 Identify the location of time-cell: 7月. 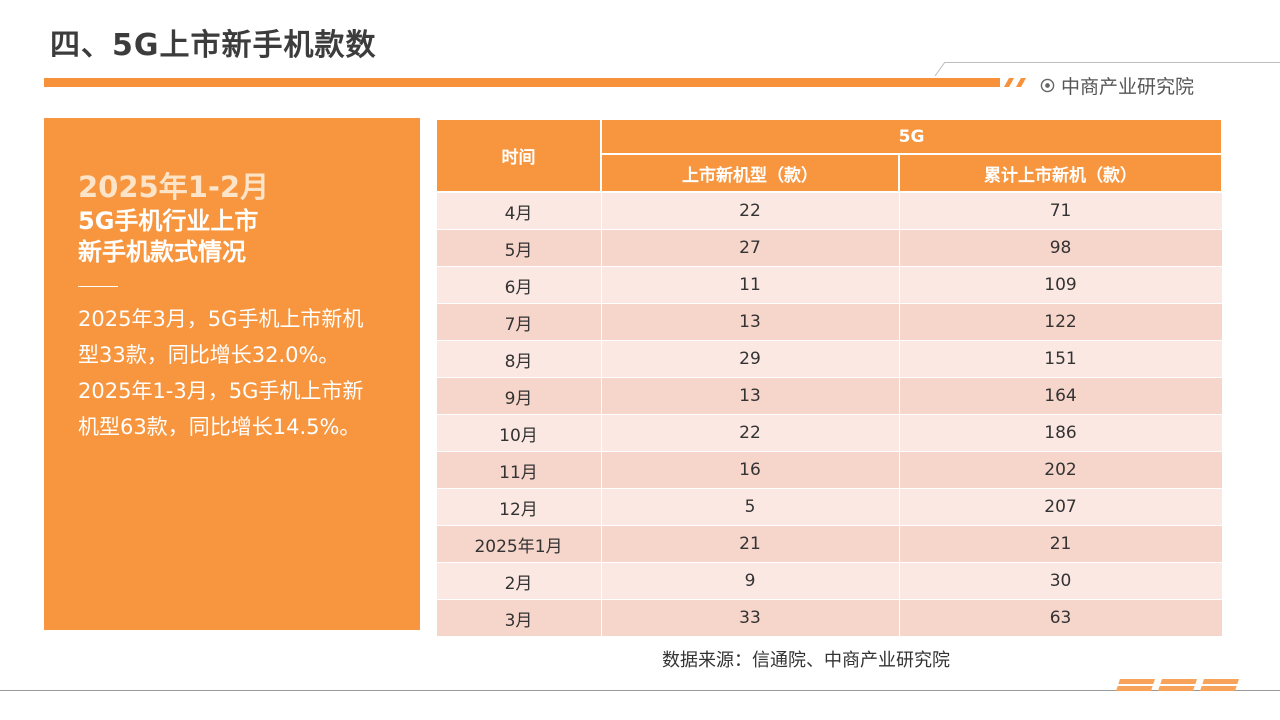
(518, 322).